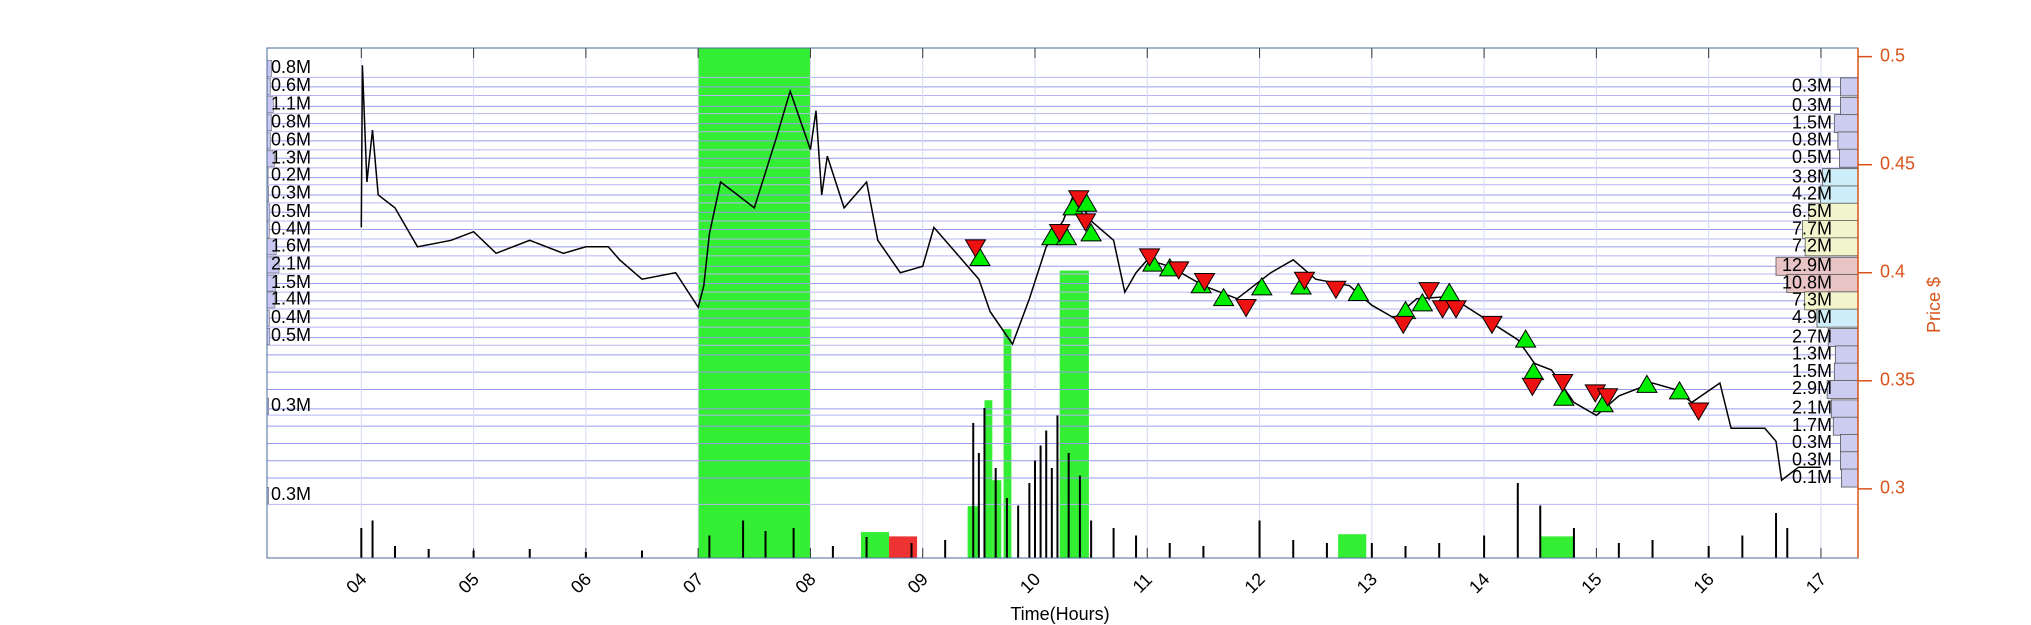  Describe the element at coordinates (1812, 122) in the screenshot. I see `right-profile-label: 1.5M` at that location.